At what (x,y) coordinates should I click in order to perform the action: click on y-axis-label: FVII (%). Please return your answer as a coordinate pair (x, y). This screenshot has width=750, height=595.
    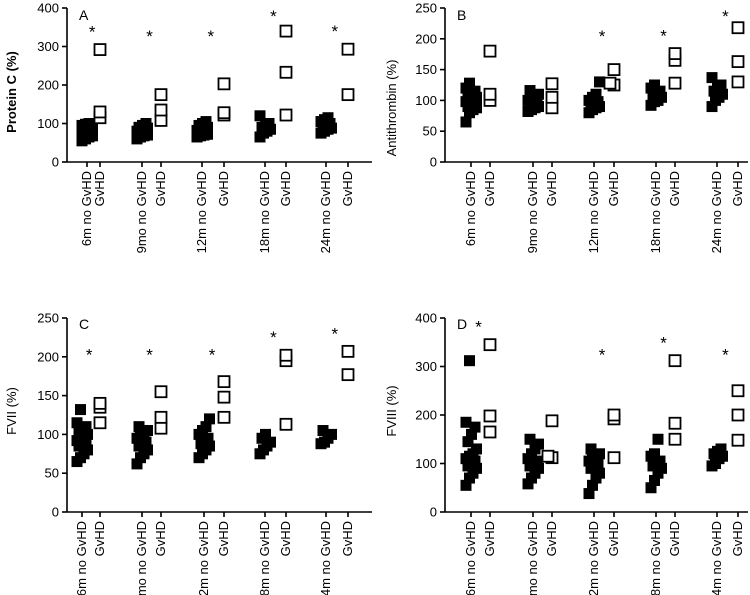
    Looking at the image, I should click on (11, 411).